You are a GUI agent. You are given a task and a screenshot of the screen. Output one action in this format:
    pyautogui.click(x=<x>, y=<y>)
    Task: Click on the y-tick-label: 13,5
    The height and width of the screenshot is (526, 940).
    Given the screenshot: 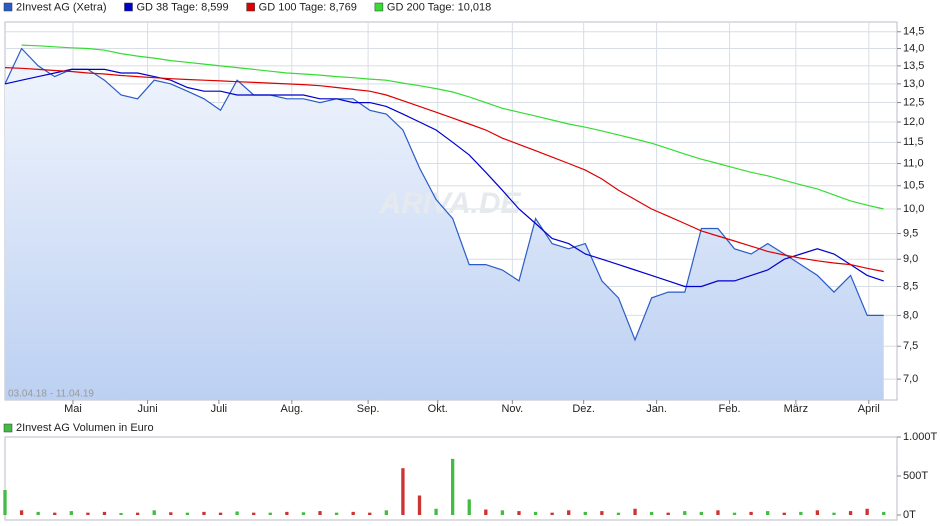 What is the action you would take?
    pyautogui.click(x=913, y=66)
    